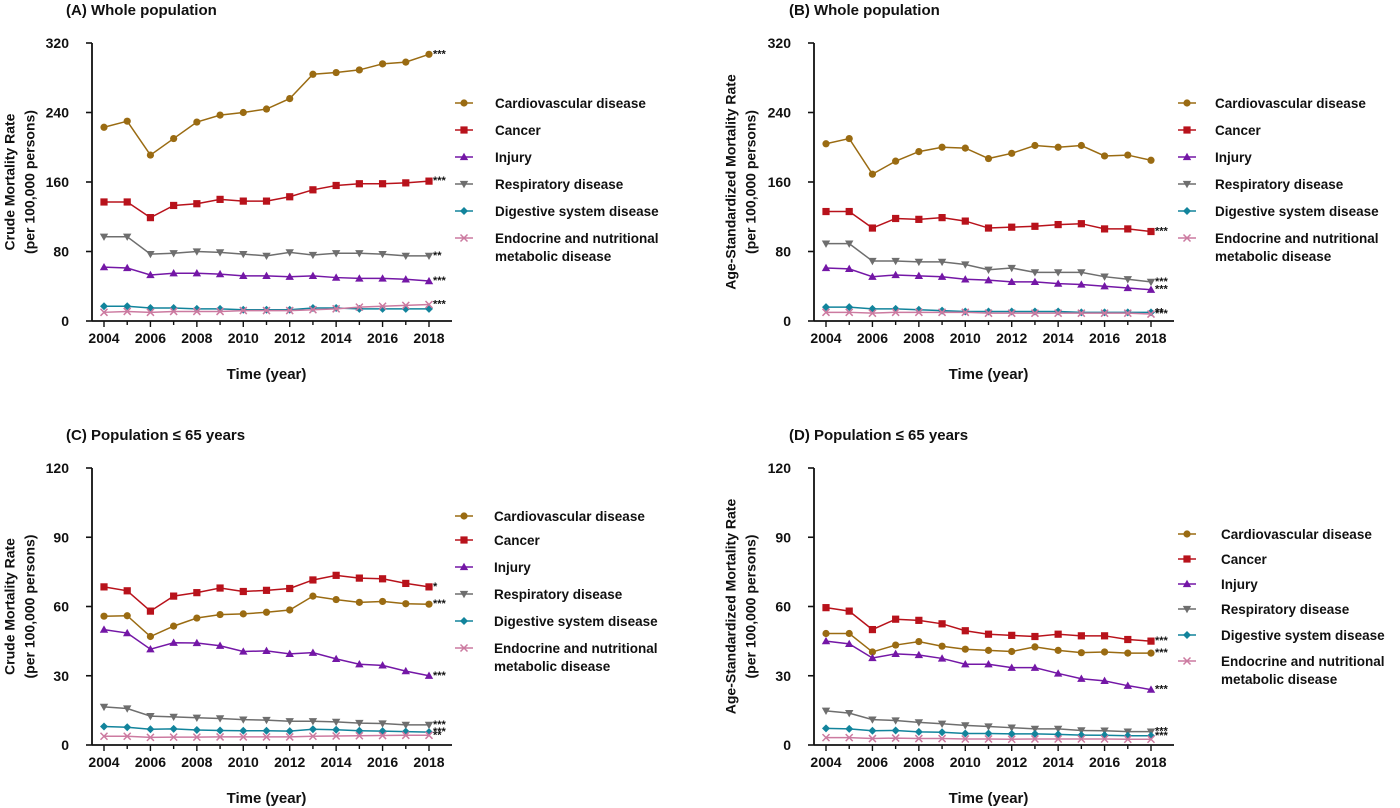  What do you see at coordinates (995, 644) in the screenshot?
I see `series-cardiovascular: ***` at bounding box center [995, 644].